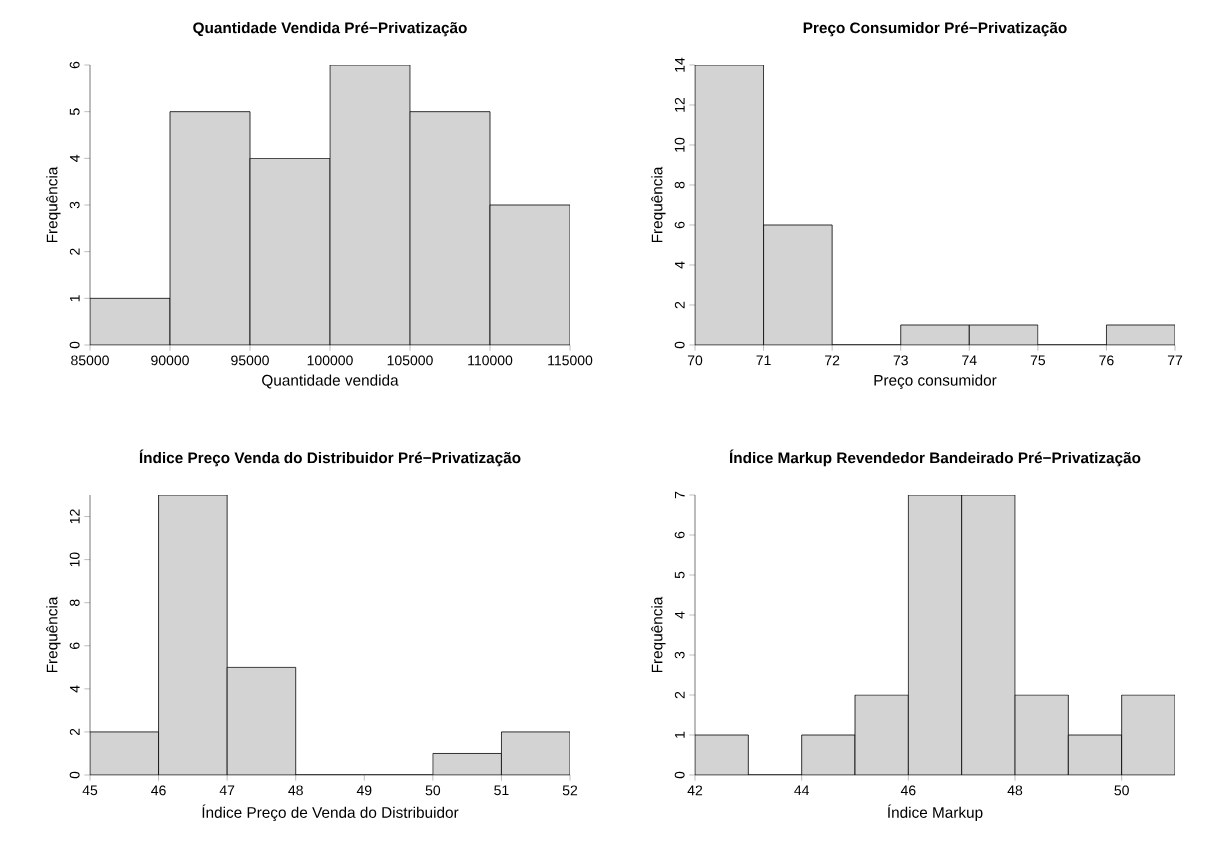  What do you see at coordinates (330, 458) in the screenshot?
I see `chart-title: Índice Preço Venda do Distribuidor Pré−Privatização` at bounding box center [330, 458].